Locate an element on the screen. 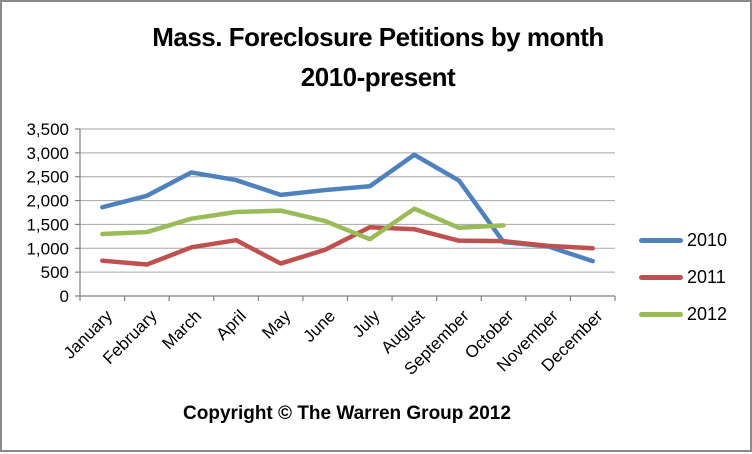 The image size is (752, 454). y-axis-label: 2,500 is located at coordinates (47, 177).